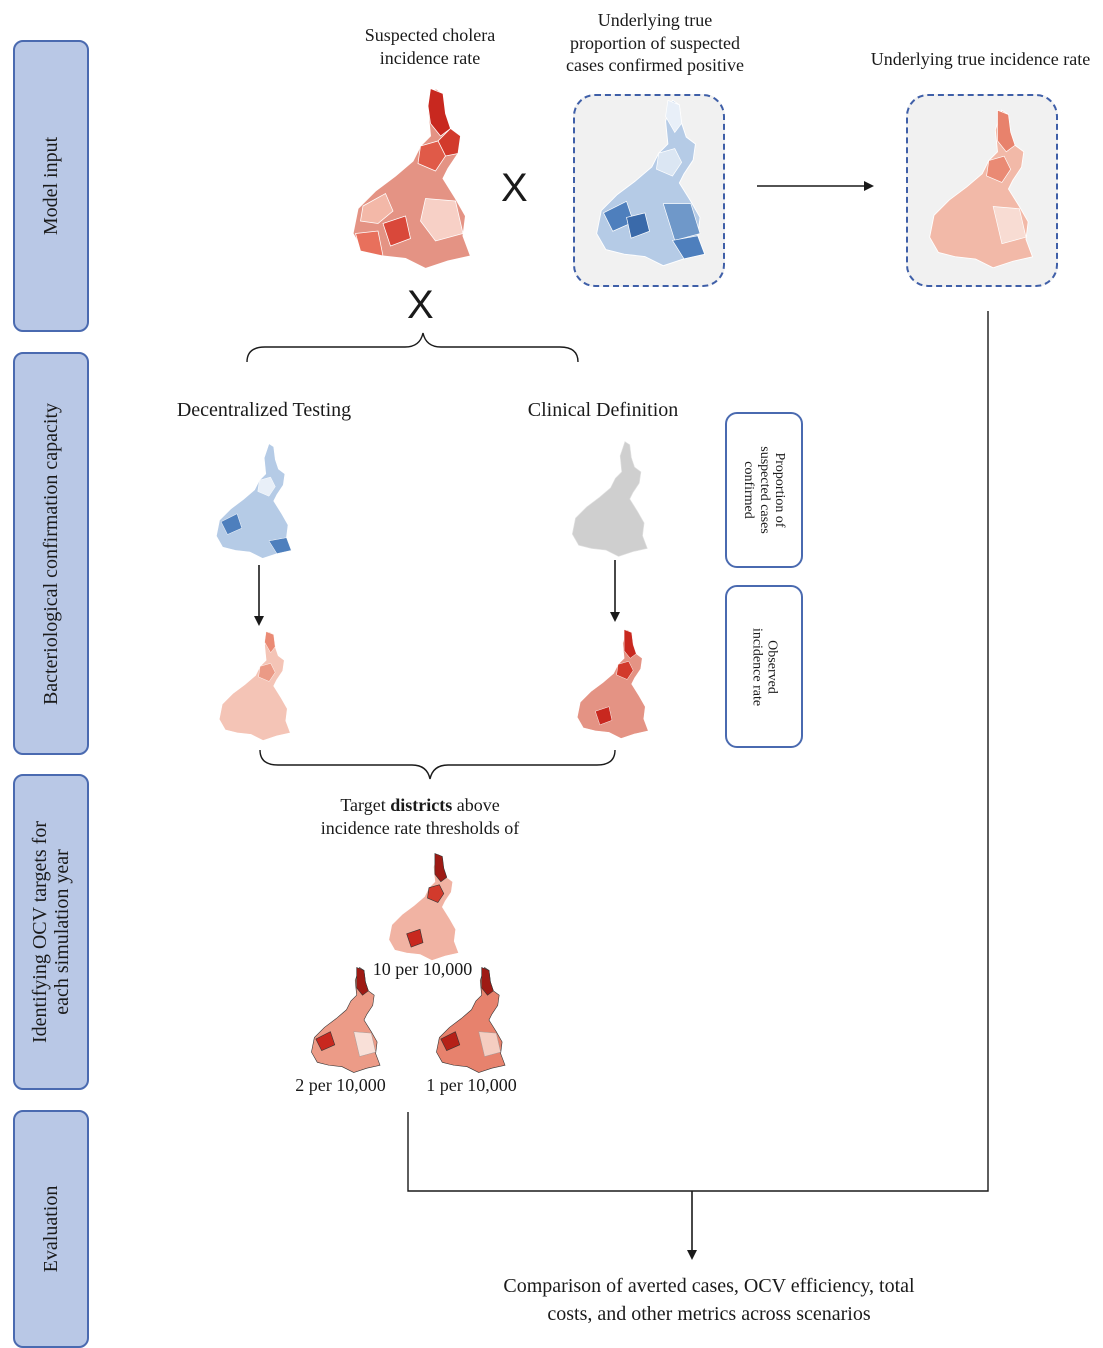 This screenshot has width=1103, height=1348. What do you see at coordinates (365, 805) in the screenshot?
I see `target-caption-prefix: Target` at bounding box center [365, 805].